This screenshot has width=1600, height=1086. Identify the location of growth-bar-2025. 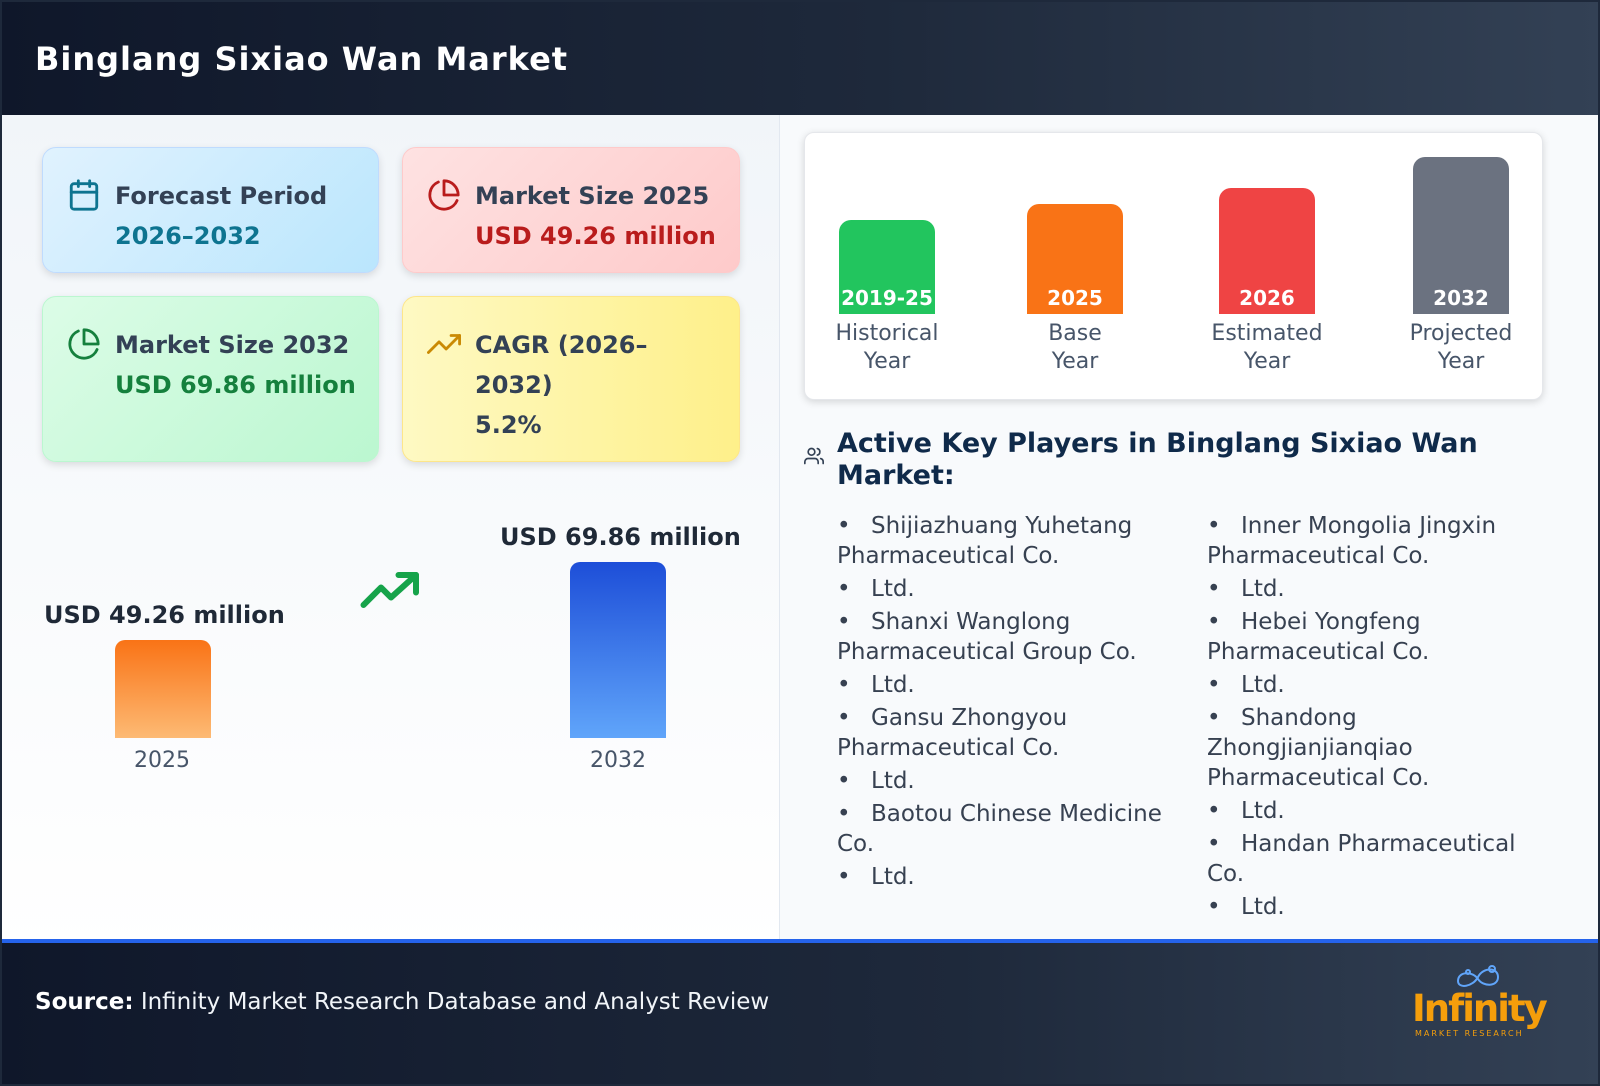
(163, 689).